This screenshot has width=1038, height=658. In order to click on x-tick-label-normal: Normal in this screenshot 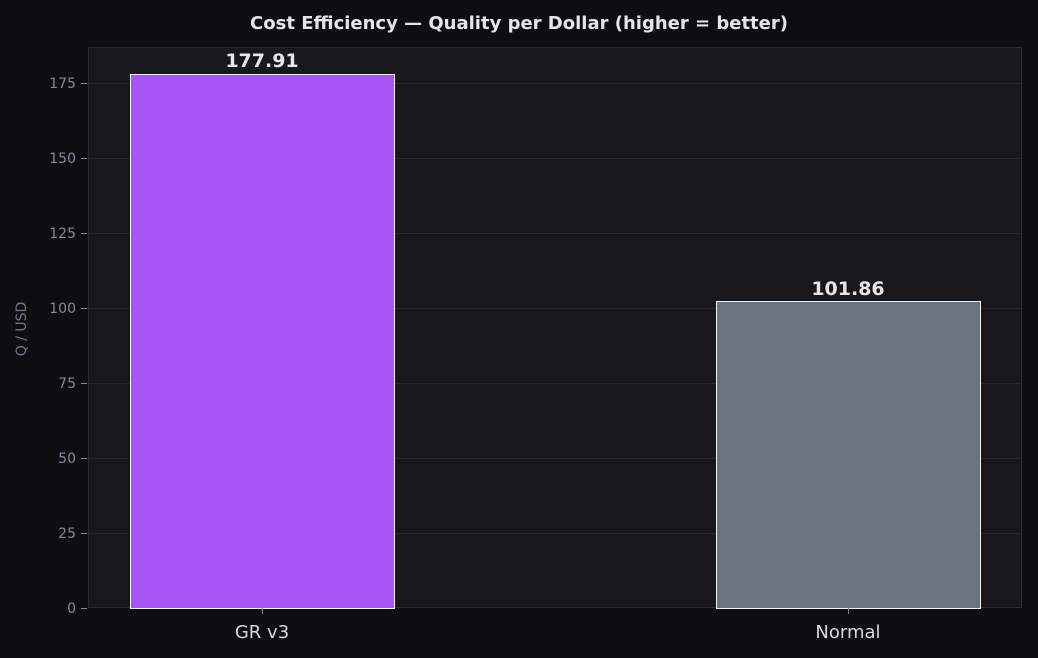, I will do `click(848, 632)`.